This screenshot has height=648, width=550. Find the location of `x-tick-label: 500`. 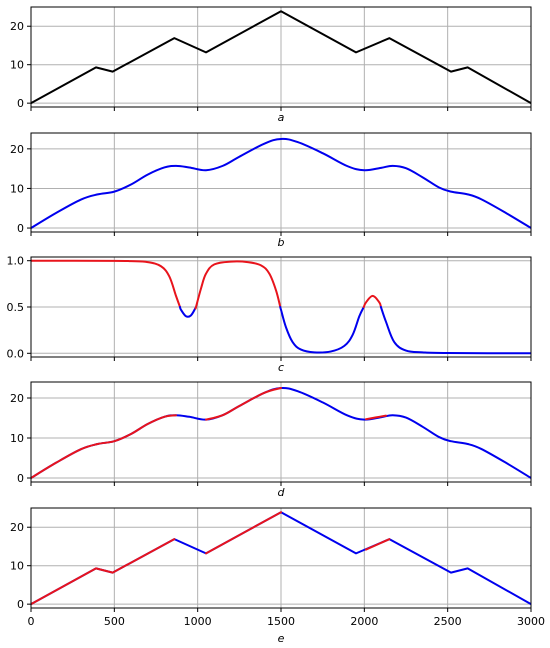

x-tick-label: 500 is located at coordinates (114, 621).